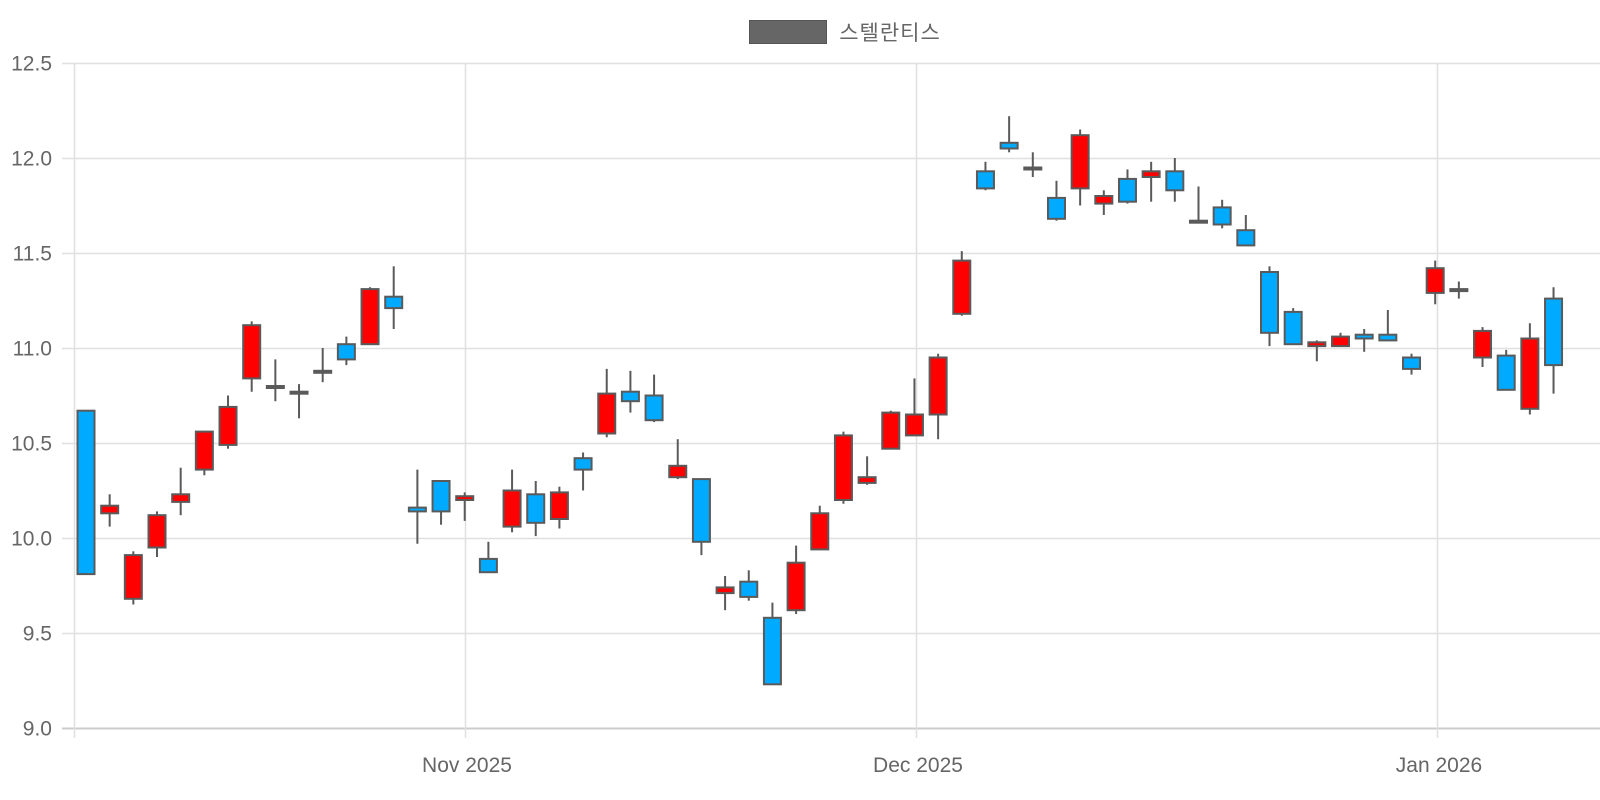 This screenshot has height=800, width=1600. What do you see at coordinates (918, 765) in the screenshot?
I see `x-tick-label: Dec 2025` at bounding box center [918, 765].